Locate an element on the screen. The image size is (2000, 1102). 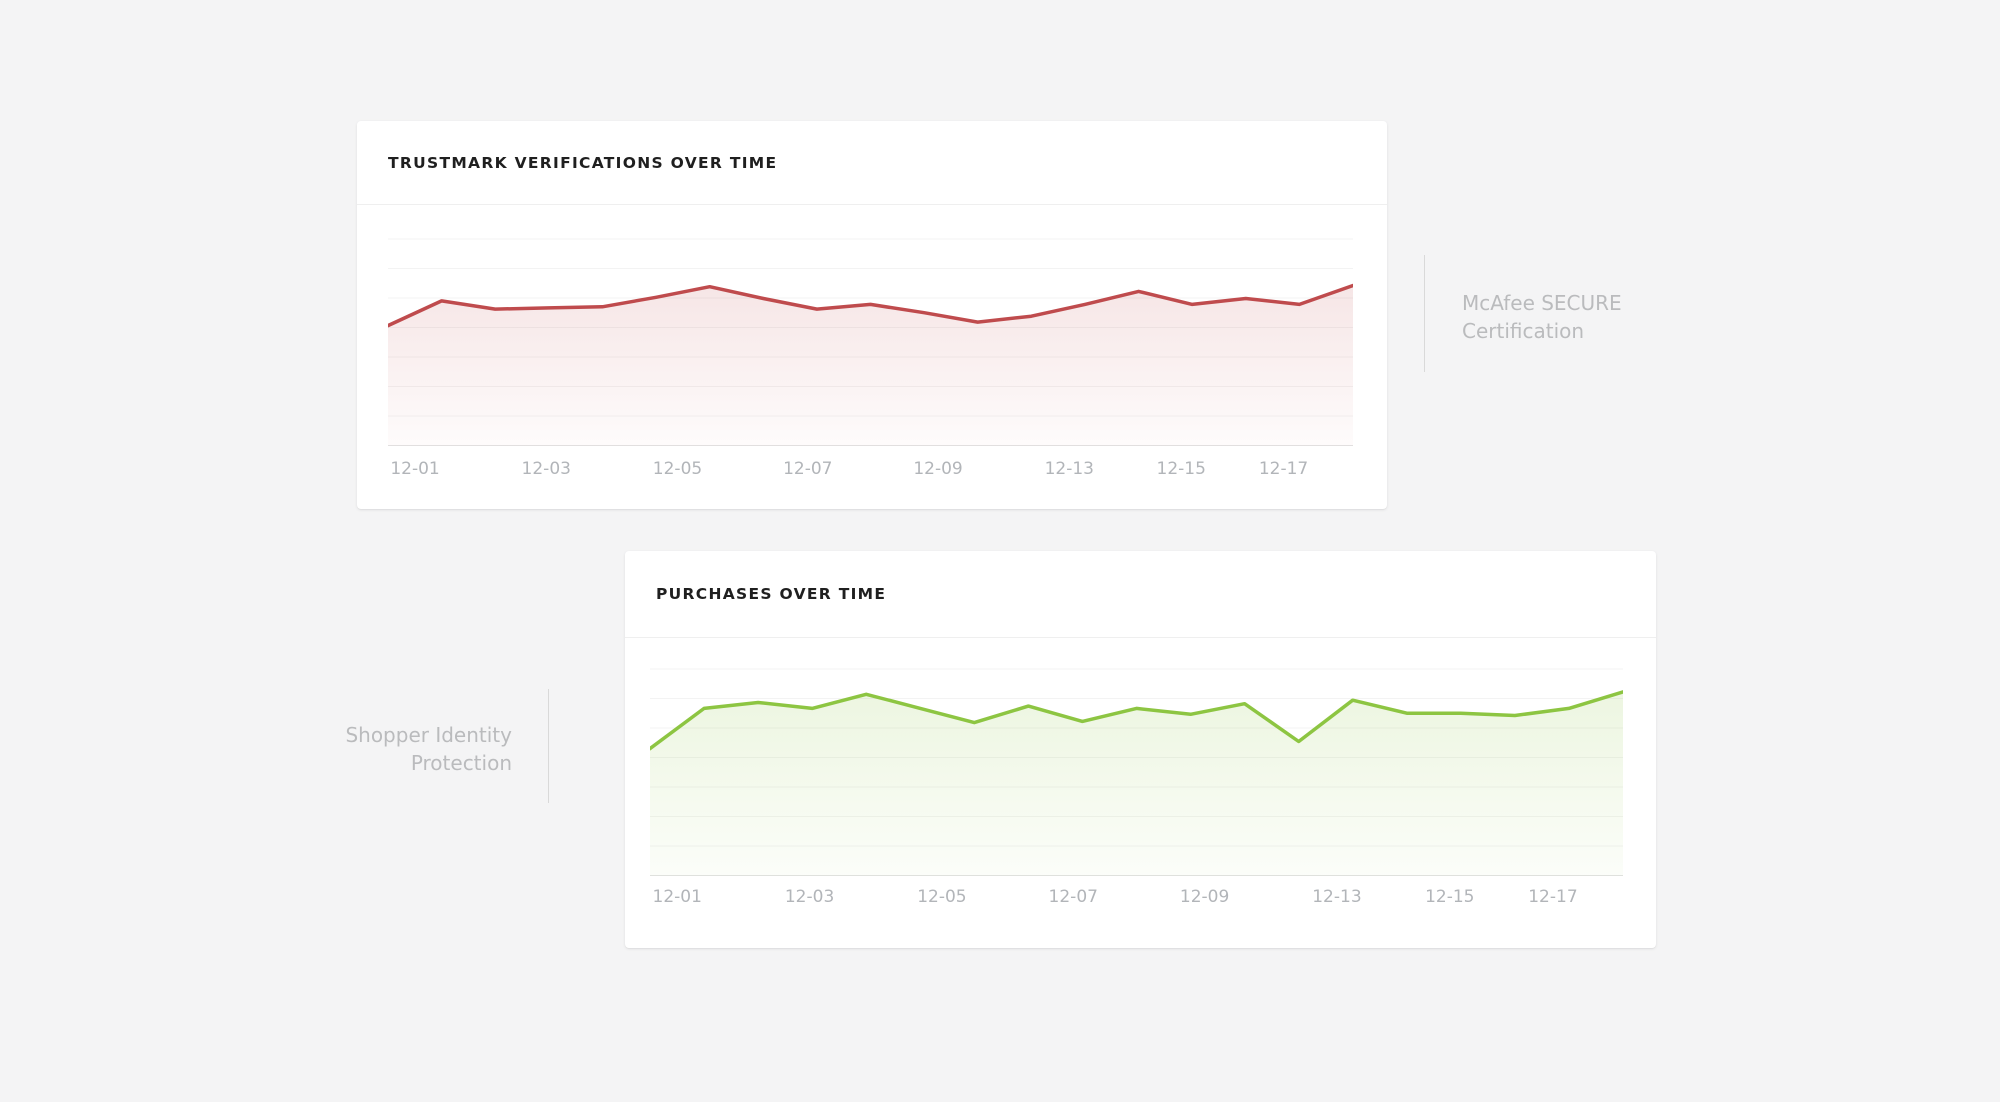
trustmark-card-header: TRUSTMARK VERIFICATIONS OVER TIME is located at coordinates (872, 163).